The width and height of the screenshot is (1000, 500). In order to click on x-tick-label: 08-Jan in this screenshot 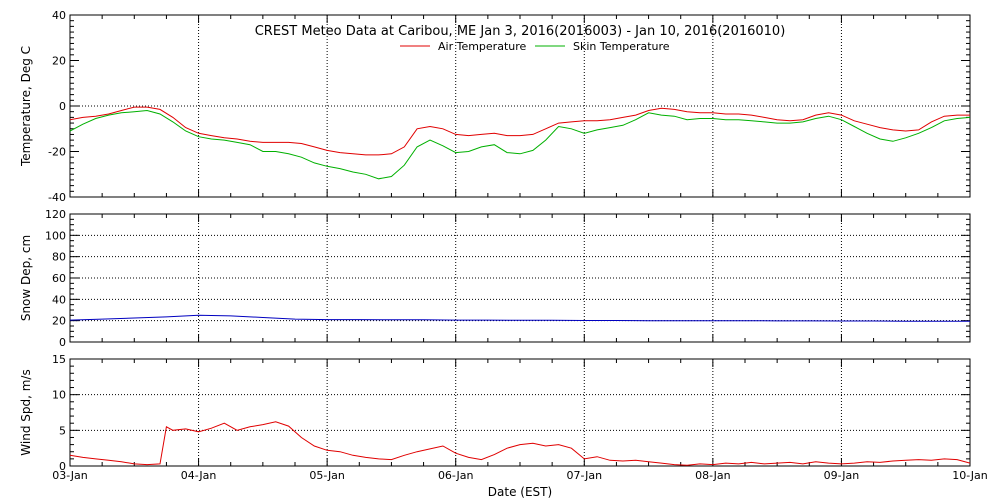, I will do `click(713, 475)`.